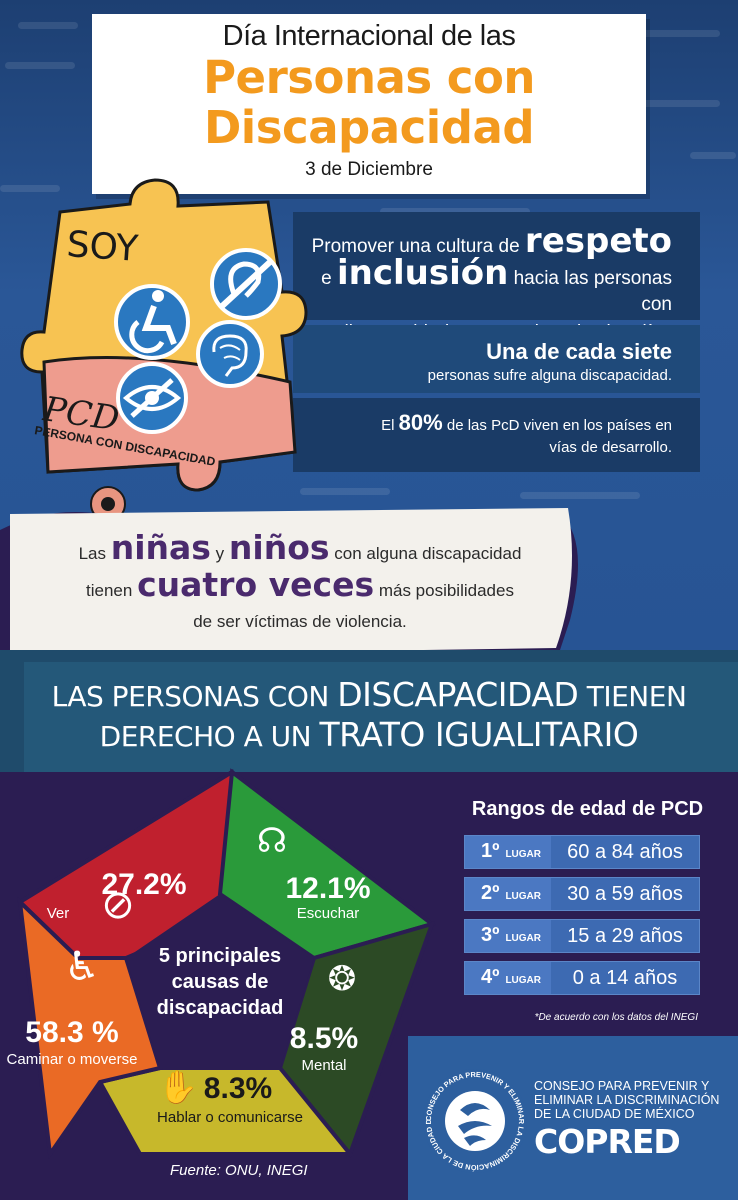 This screenshot has height=1200, width=738. Describe the element at coordinates (272, 841) in the screenshot. I see `ear-icon: ☊` at that location.